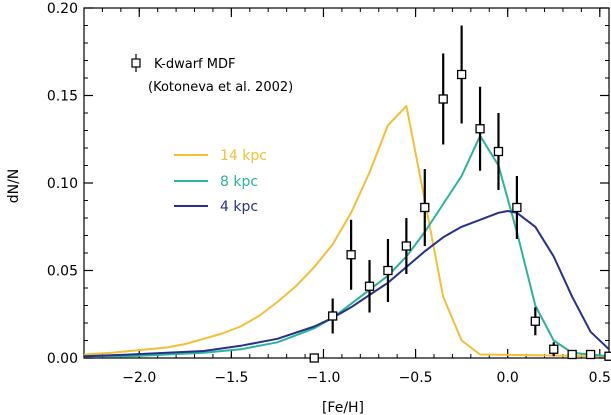 This screenshot has height=415, width=611. What do you see at coordinates (343, 407) in the screenshot?
I see `x-axis-title: [Fe/H]` at bounding box center [343, 407].